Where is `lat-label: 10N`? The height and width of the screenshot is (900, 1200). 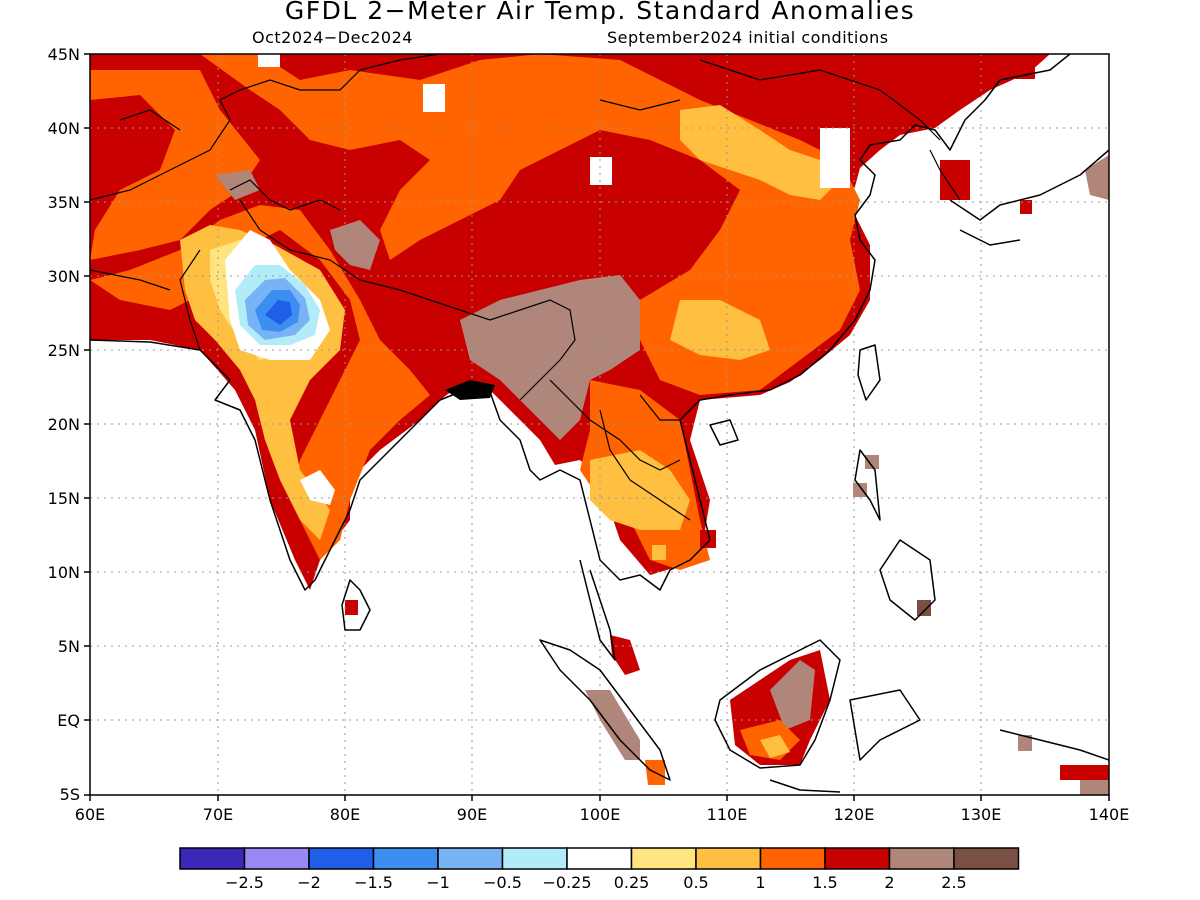
lat-label: 10N is located at coordinates (64, 572).